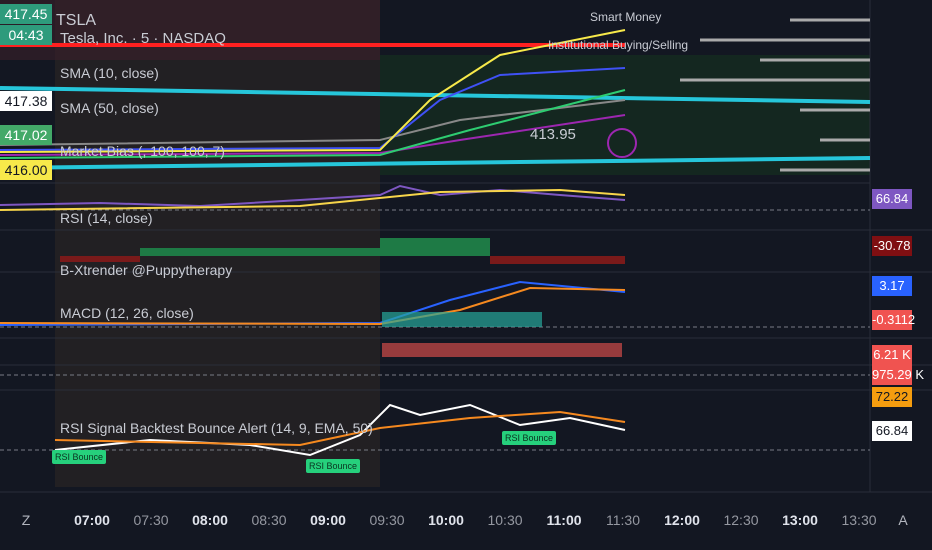  What do you see at coordinates (109, 108) in the screenshot?
I see `indicator-label: SMA (50, close)` at bounding box center [109, 108].